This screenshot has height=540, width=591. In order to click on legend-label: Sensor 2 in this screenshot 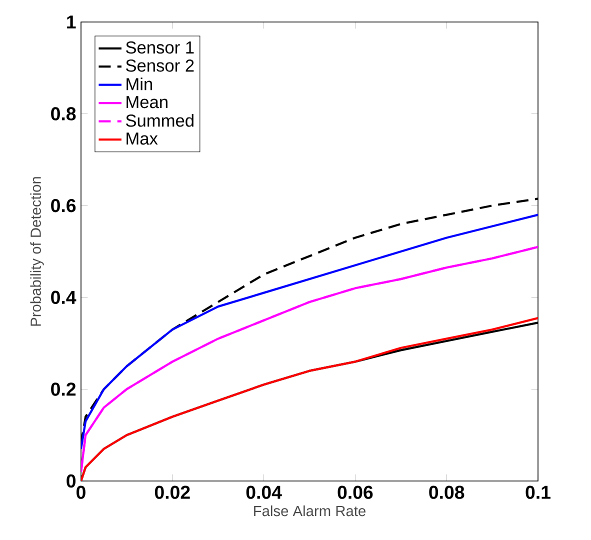, I will do `click(160, 65)`.